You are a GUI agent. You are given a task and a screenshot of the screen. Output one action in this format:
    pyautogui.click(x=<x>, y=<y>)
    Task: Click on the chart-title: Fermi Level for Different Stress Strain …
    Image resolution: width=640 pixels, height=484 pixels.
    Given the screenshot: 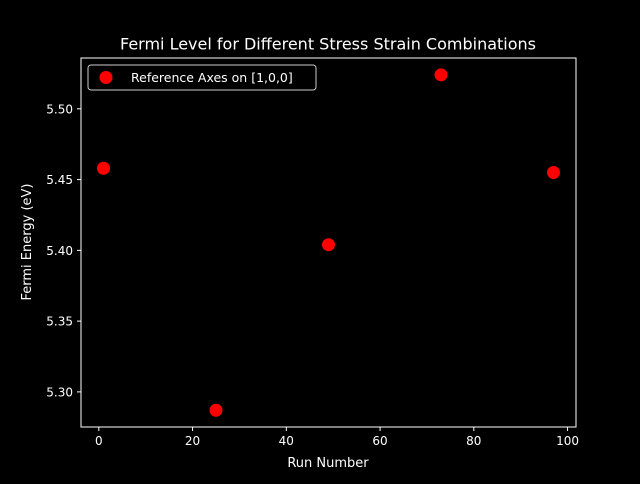 What is the action you would take?
    pyautogui.click(x=328, y=44)
    